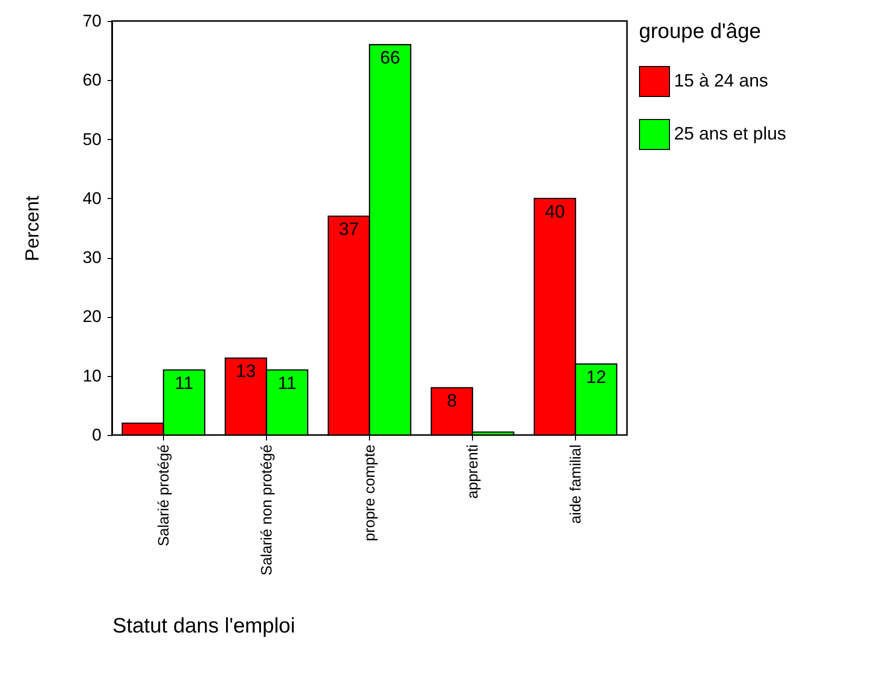 The width and height of the screenshot is (874, 686). I want to click on y-tick-label: 30, so click(92, 258).